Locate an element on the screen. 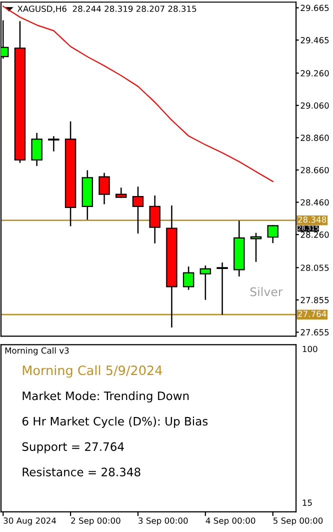 This screenshot has width=333, height=532. y-tick-label: 29.260 is located at coordinates (314, 73).